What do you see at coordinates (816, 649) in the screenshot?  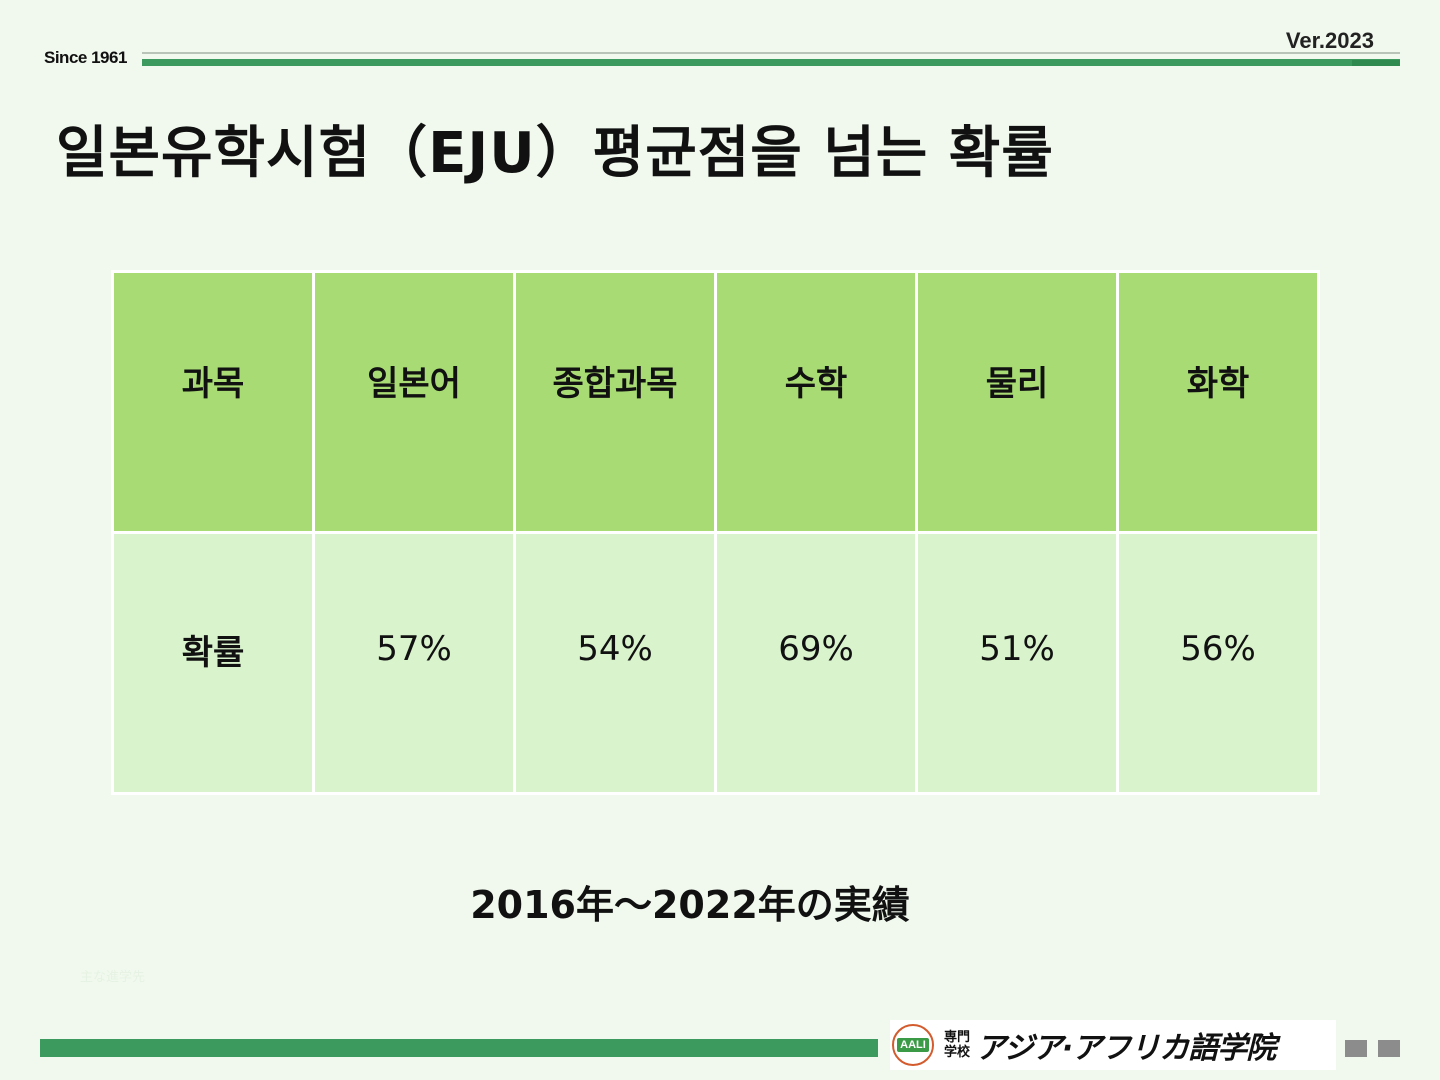 I see `value-math: 69%` at bounding box center [816, 649].